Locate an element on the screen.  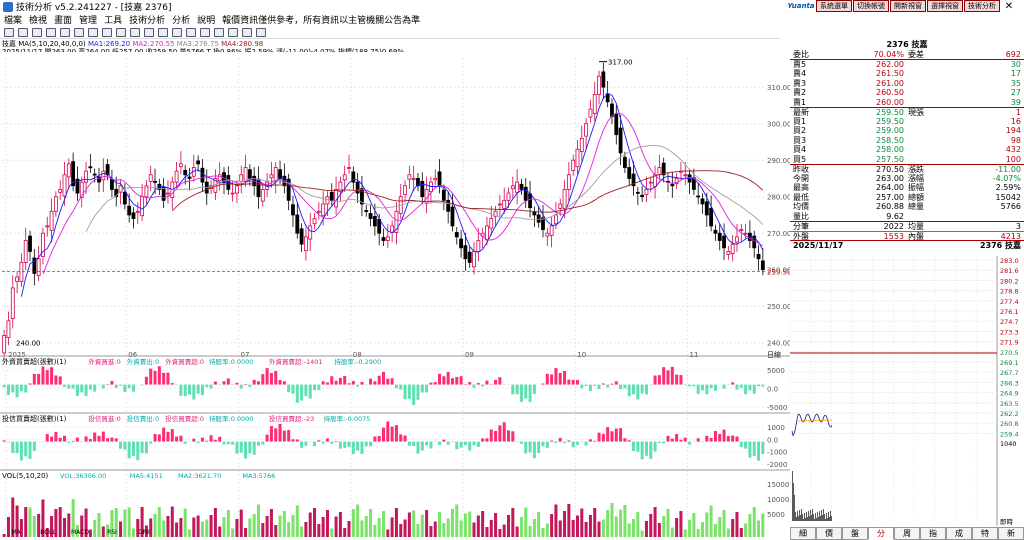
menu-help: 說明 is located at coordinates (206, 20).